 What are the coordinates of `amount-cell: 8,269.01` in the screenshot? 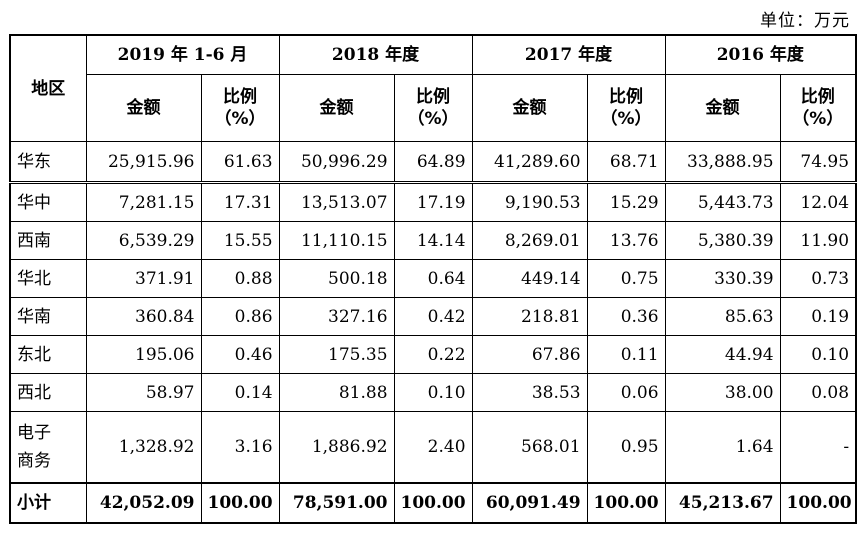 It's located at (529, 240).